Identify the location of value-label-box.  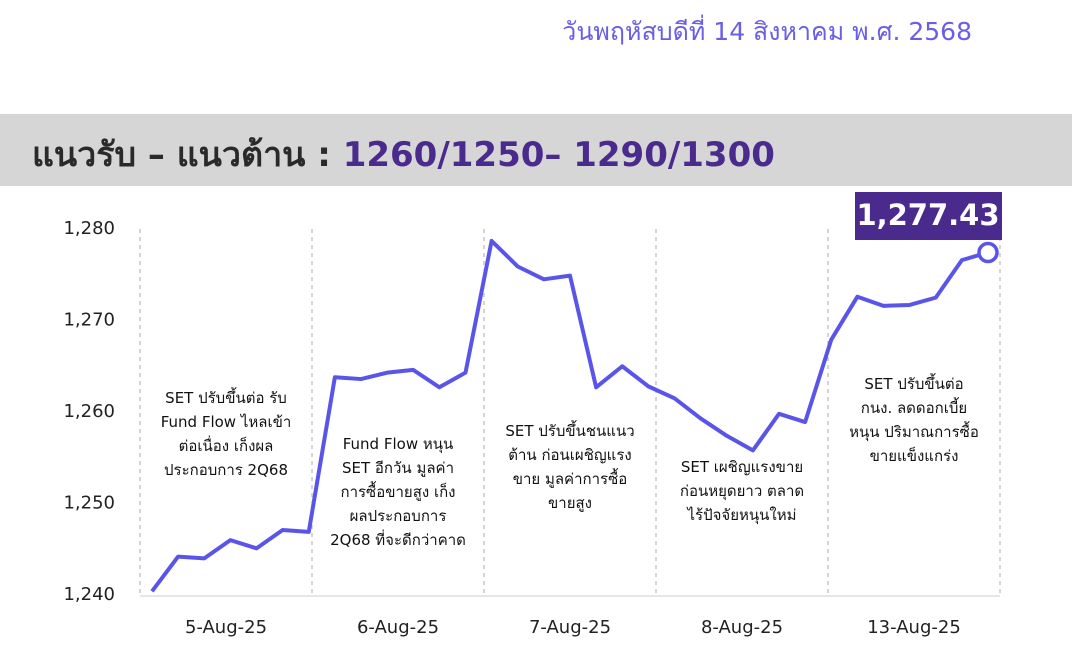
(928, 216).